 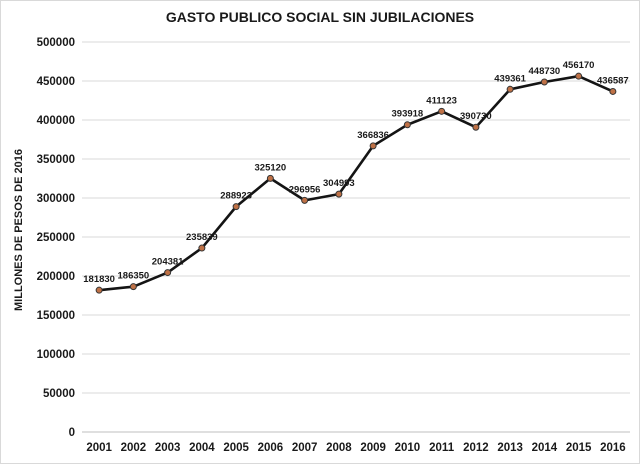 I want to click on data-label: 448730, so click(x=545, y=71).